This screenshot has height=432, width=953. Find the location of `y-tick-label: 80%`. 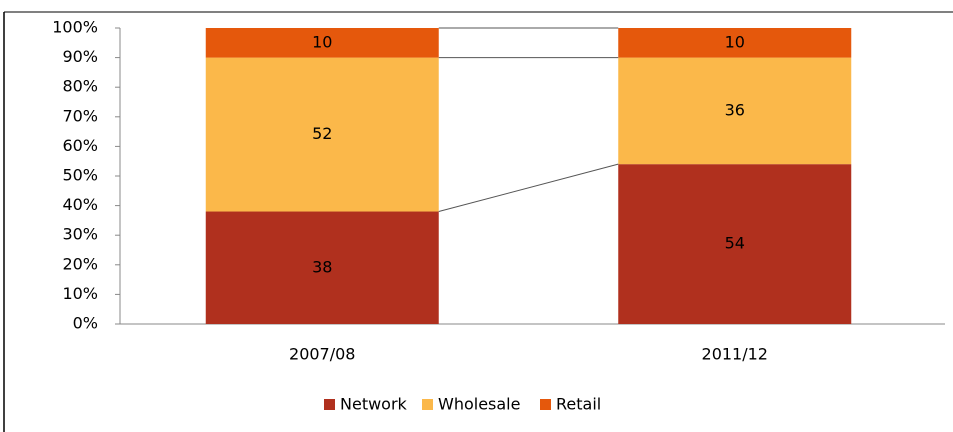

y-tick-label: 80% is located at coordinates (80, 86).